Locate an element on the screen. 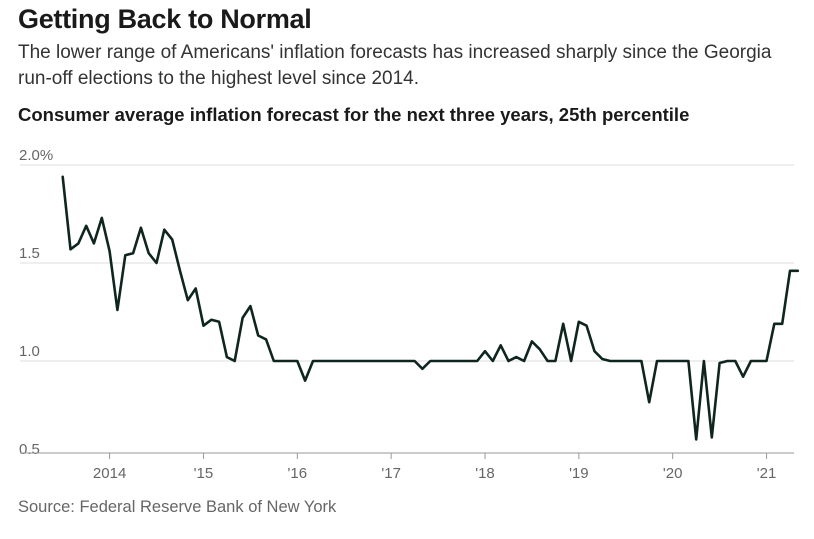 The height and width of the screenshot is (539, 814). source-note: Source: Federal Reserve Bank of New York is located at coordinates (177, 507).